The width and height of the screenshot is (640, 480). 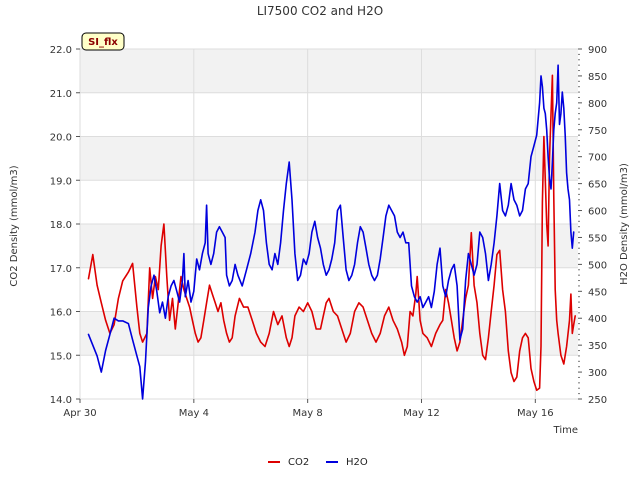 I want to click on x-axis-title: Time, so click(x=565, y=430).